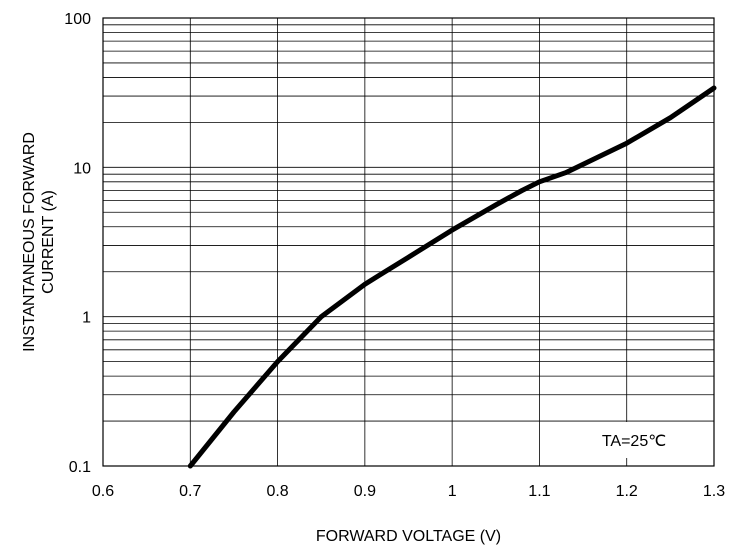  I want to click on annotation-box, so click(645, 440).